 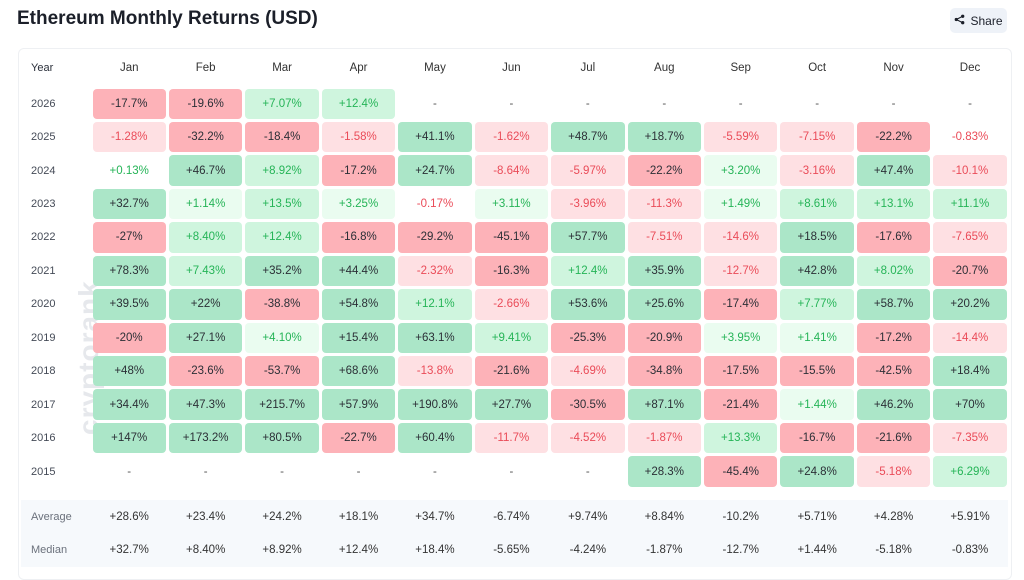 What do you see at coordinates (893, 170) in the screenshot?
I see `return-cell: +47.4%` at bounding box center [893, 170].